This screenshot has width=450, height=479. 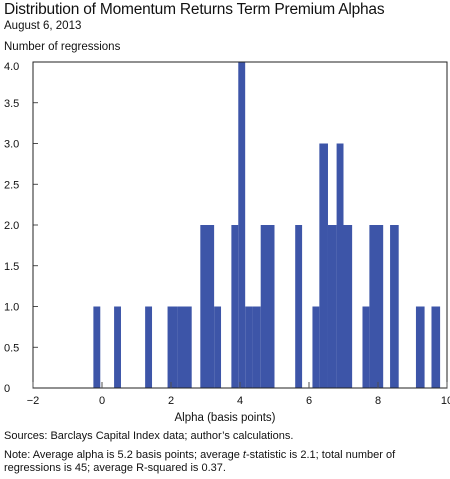 What do you see at coordinates (240, 401) in the screenshot?
I see `x-tick-label: 4` at bounding box center [240, 401].